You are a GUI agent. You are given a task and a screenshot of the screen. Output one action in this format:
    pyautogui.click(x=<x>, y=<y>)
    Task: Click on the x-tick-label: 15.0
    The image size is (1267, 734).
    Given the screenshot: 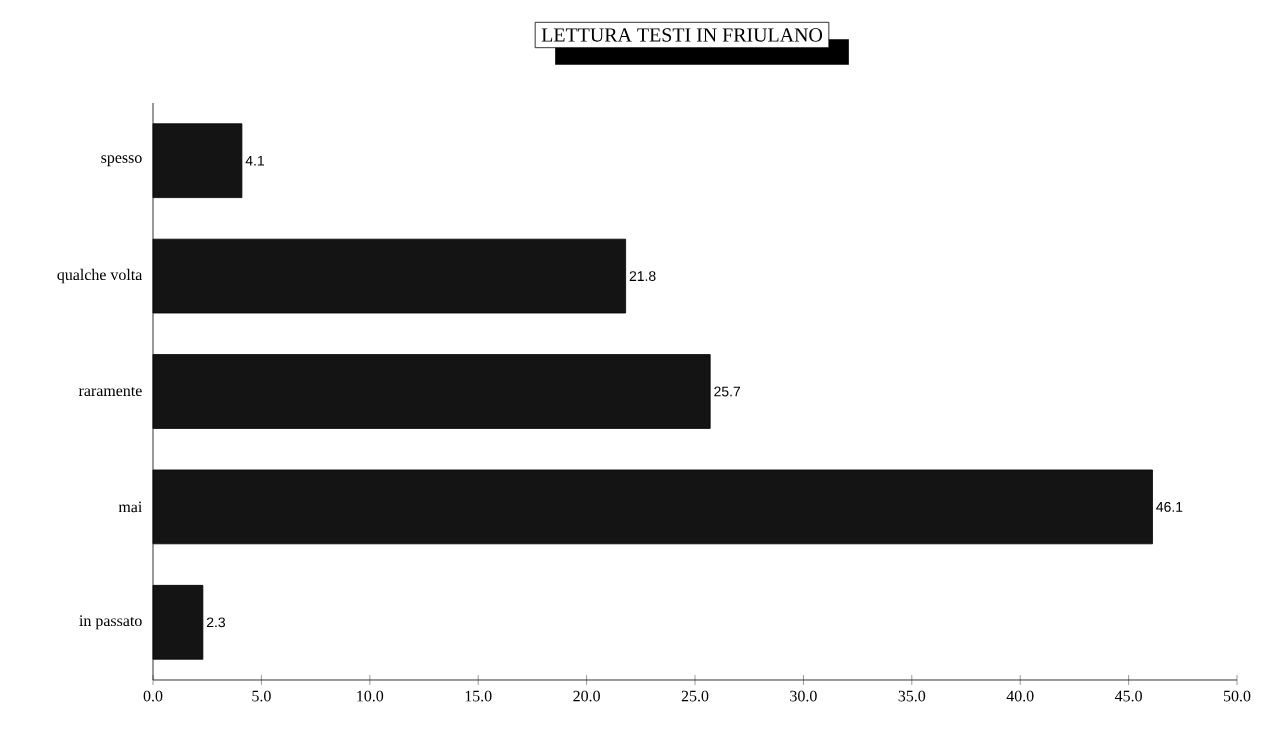 What is the action you would take?
    pyautogui.click(x=478, y=696)
    